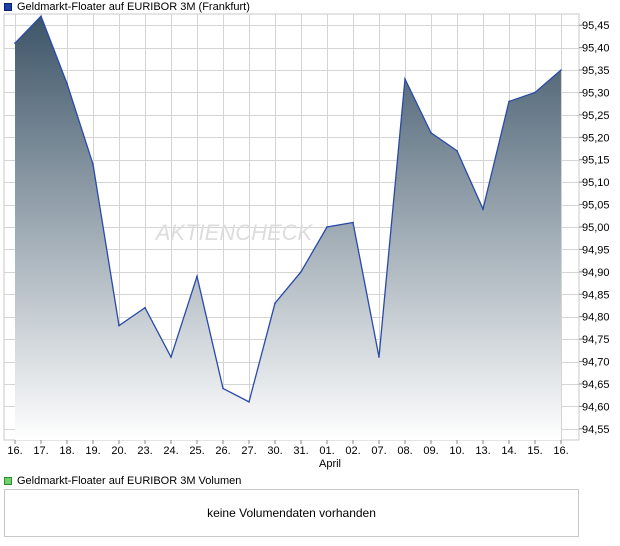  What do you see at coordinates (596, 116) in the screenshot?
I see `y-tick-label: 95,25` at bounding box center [596, 116].